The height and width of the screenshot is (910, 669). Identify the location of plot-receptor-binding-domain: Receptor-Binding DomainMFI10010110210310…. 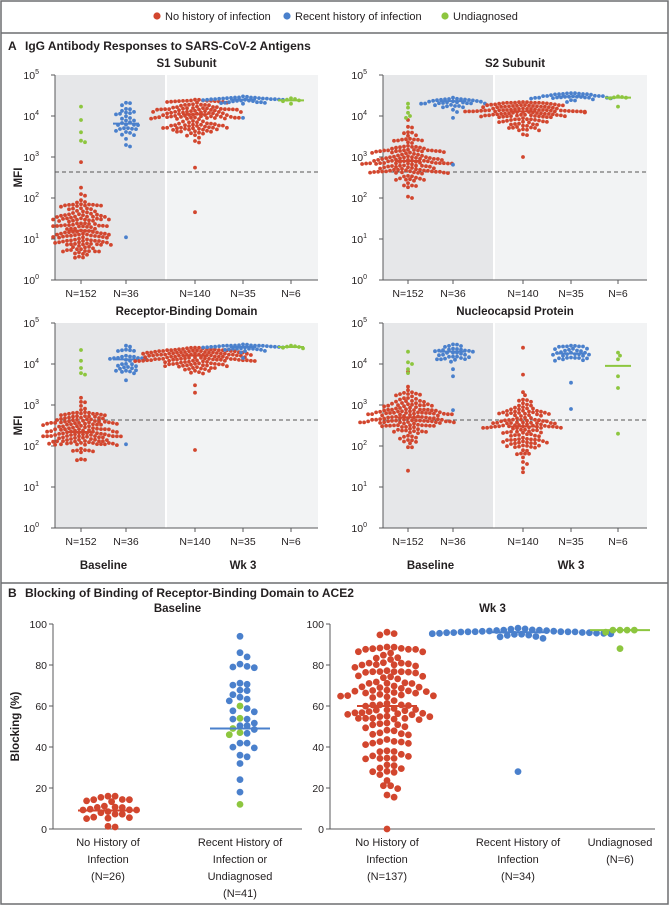
(165, 439).